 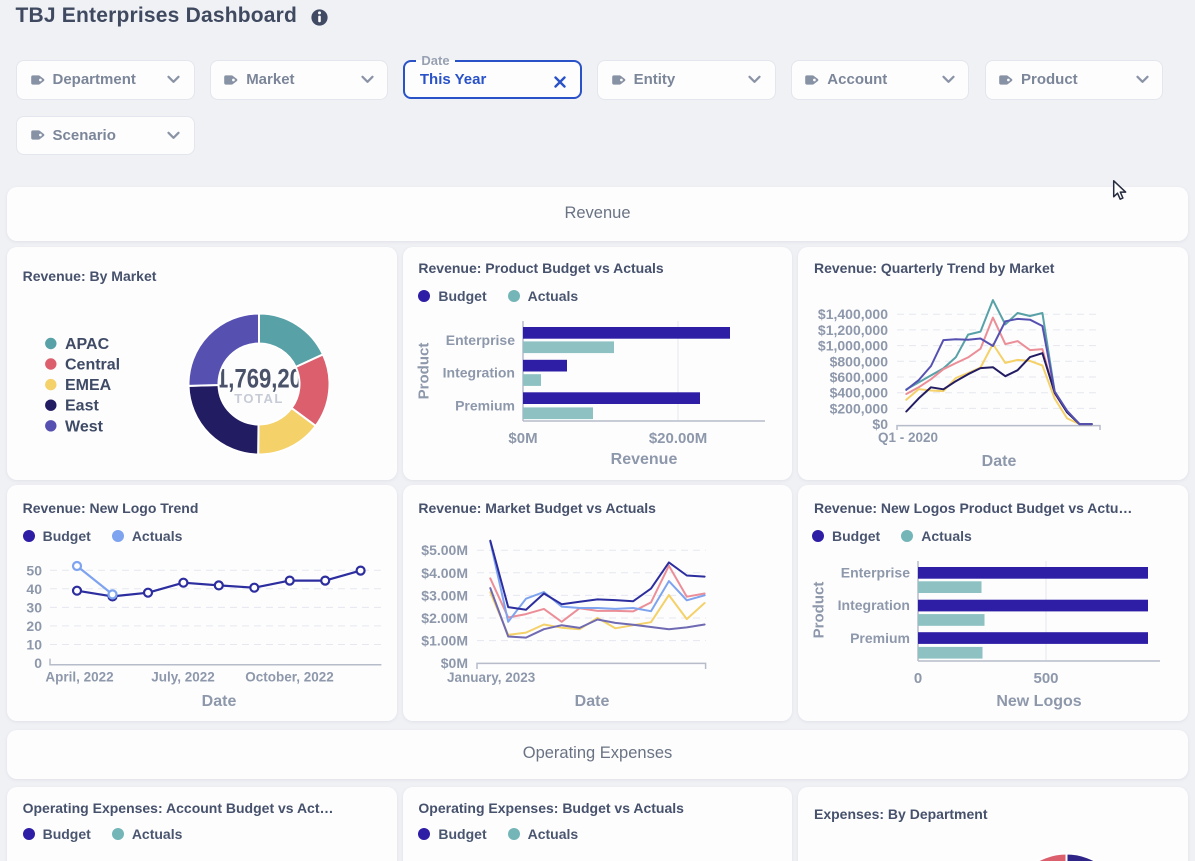 I want to click on svg-text: EMEA, so click(x=88, y=385).